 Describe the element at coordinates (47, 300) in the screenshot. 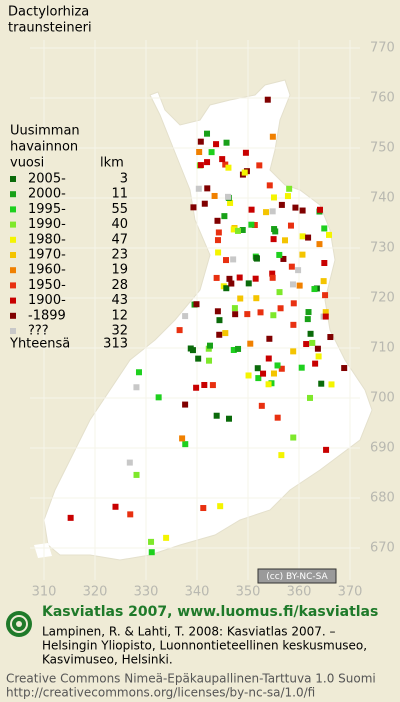

I see `legend-label: 1900-` at that location.